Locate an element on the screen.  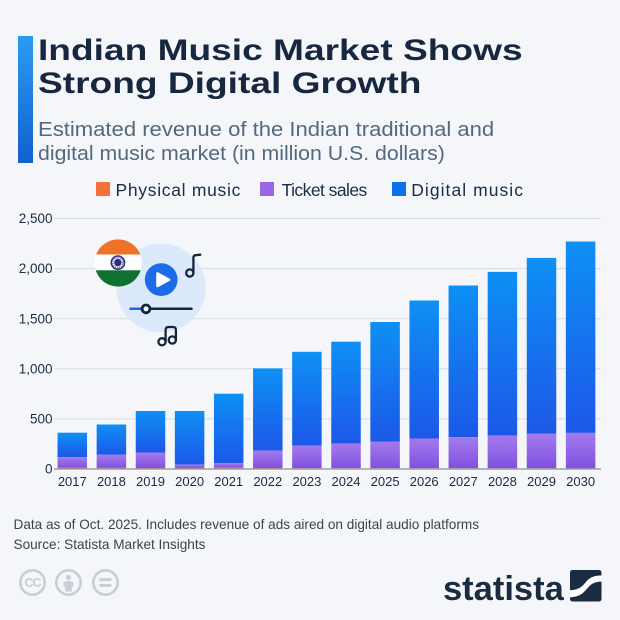
svg-text: 2027 is located at coordinates (463, 481).